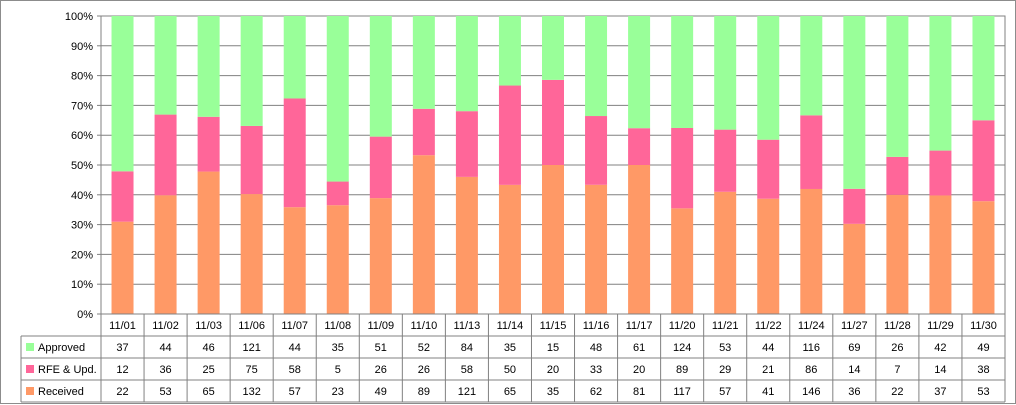 This screenshot has width=1016, height=405. What do you see at coordinates (83, 166) in the screenshot?
I see `y-axis: 0% 10% 20% 30% 40% 50% 60% 70% 80% 90% 100%` at bounding box center [83, 166].